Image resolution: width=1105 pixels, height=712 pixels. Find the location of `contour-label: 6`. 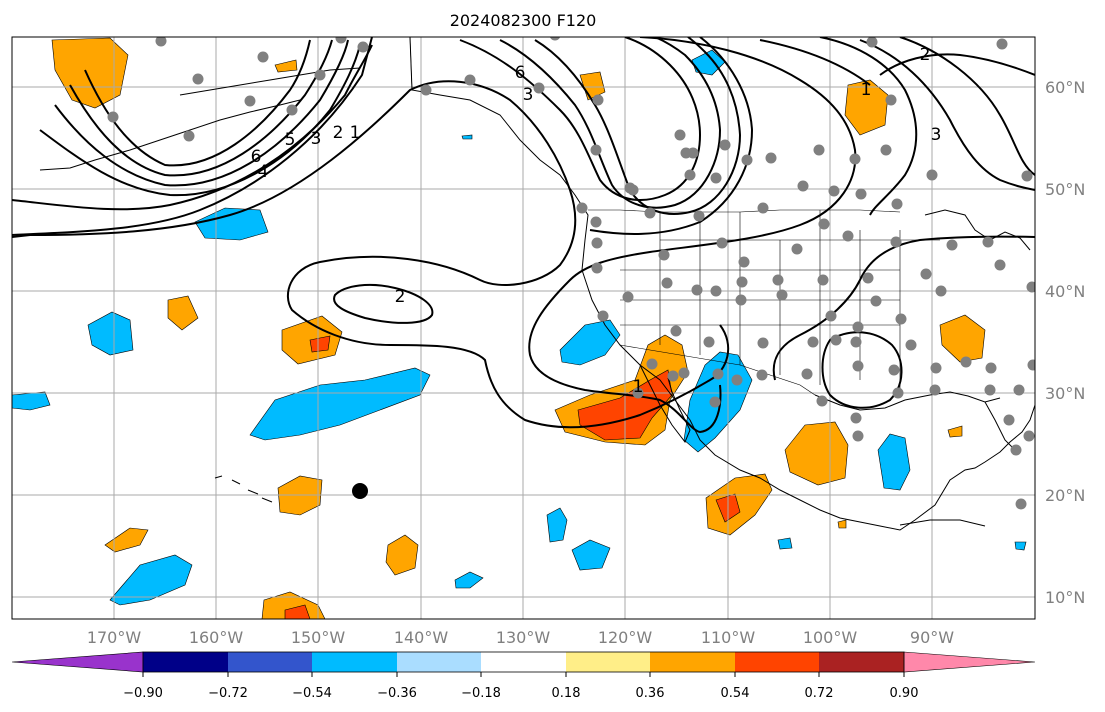

contour-label: 6 is located at coordinates (520, 73).